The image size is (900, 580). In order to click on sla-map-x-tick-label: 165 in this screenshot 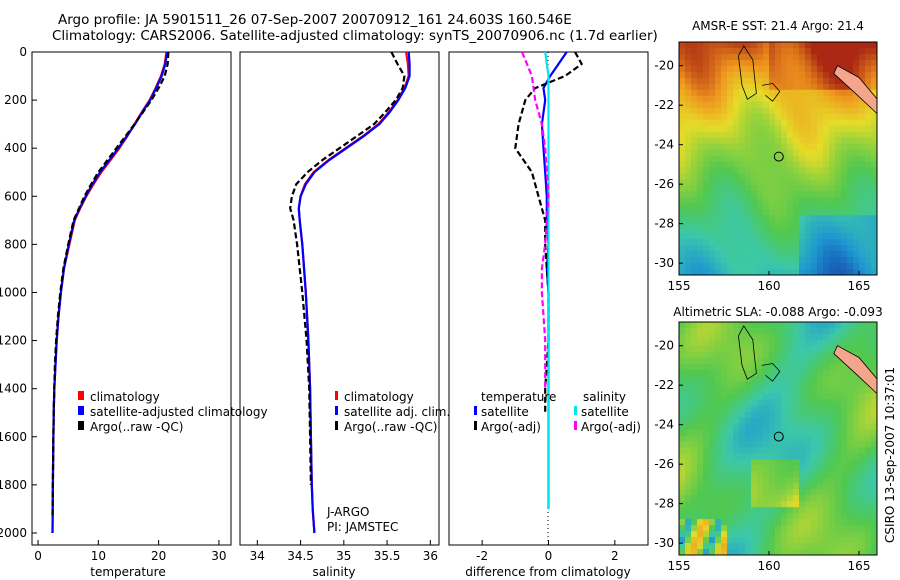, I will do `click(859, 566)`.